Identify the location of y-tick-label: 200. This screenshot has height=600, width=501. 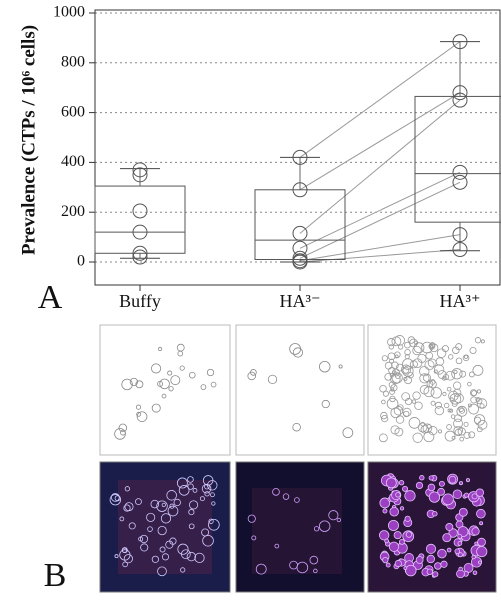
(73, 211).